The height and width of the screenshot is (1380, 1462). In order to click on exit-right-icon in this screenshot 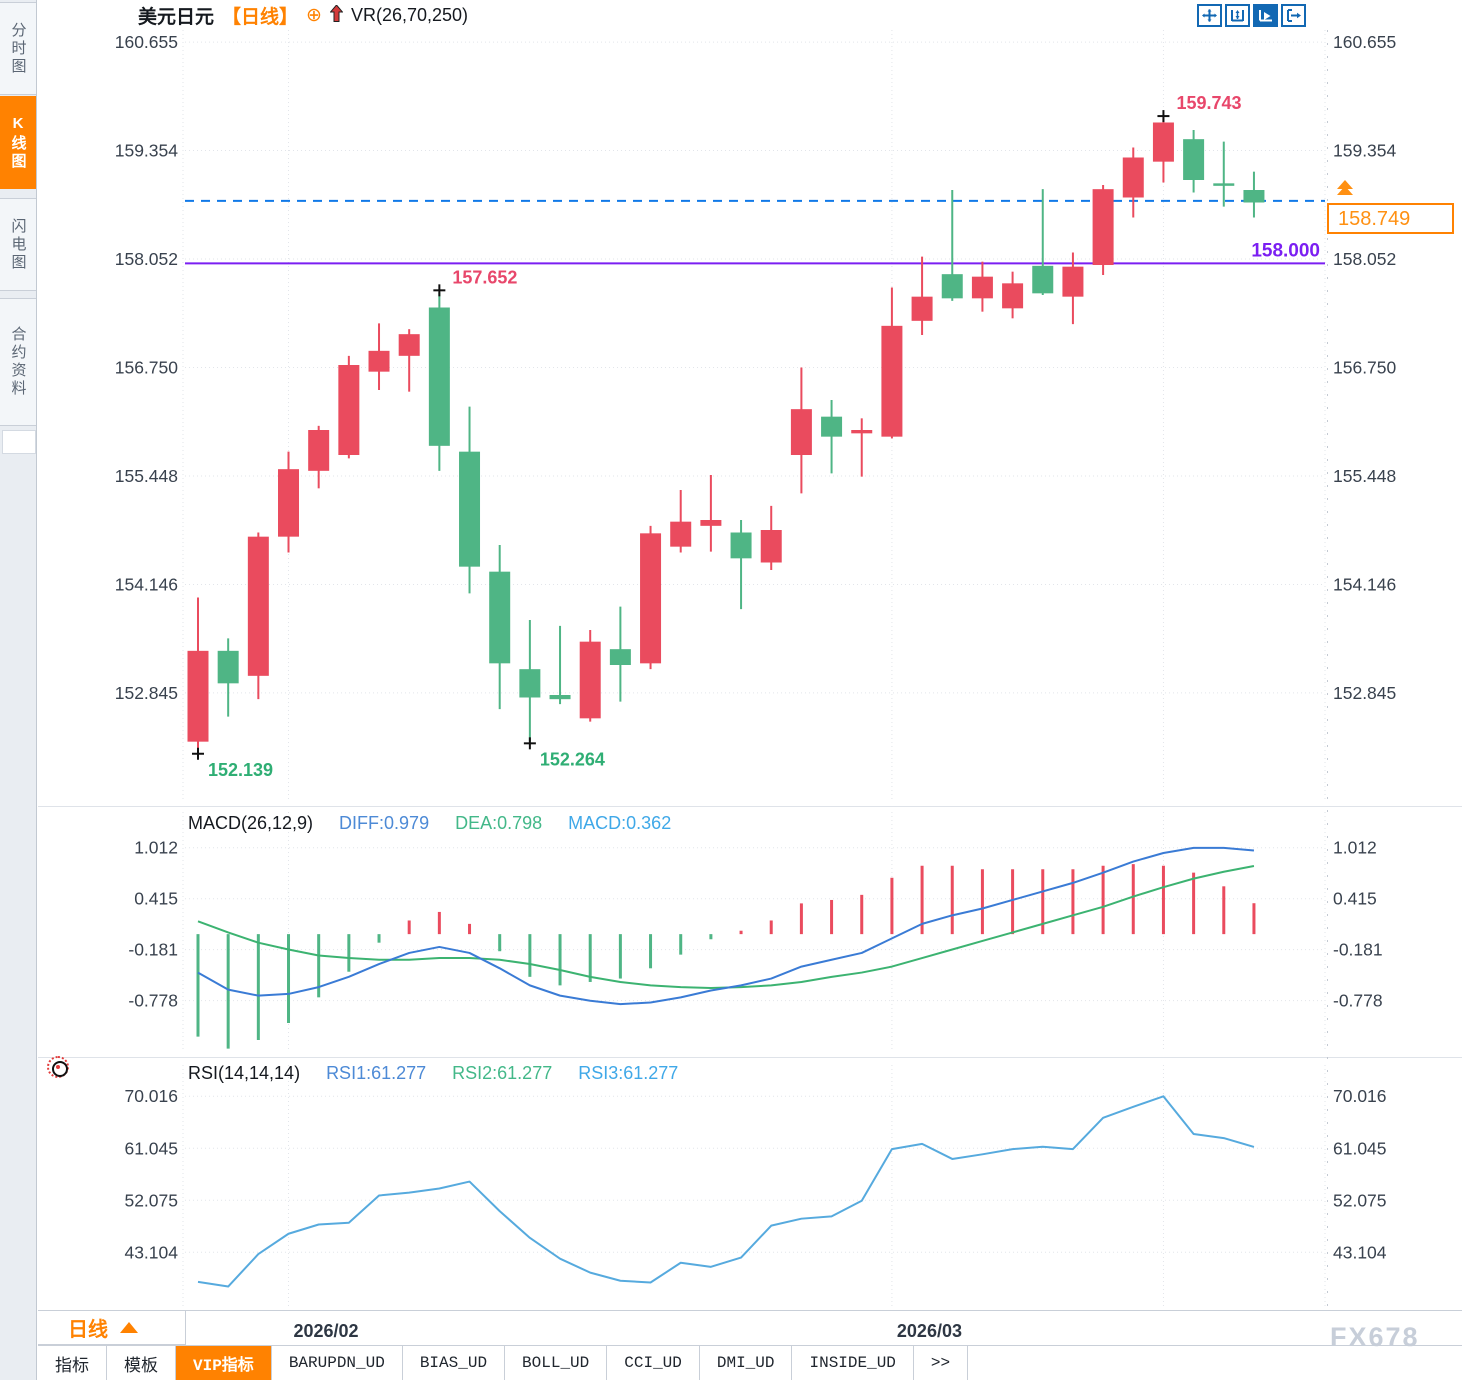, I will do `click(1293, 15)`.